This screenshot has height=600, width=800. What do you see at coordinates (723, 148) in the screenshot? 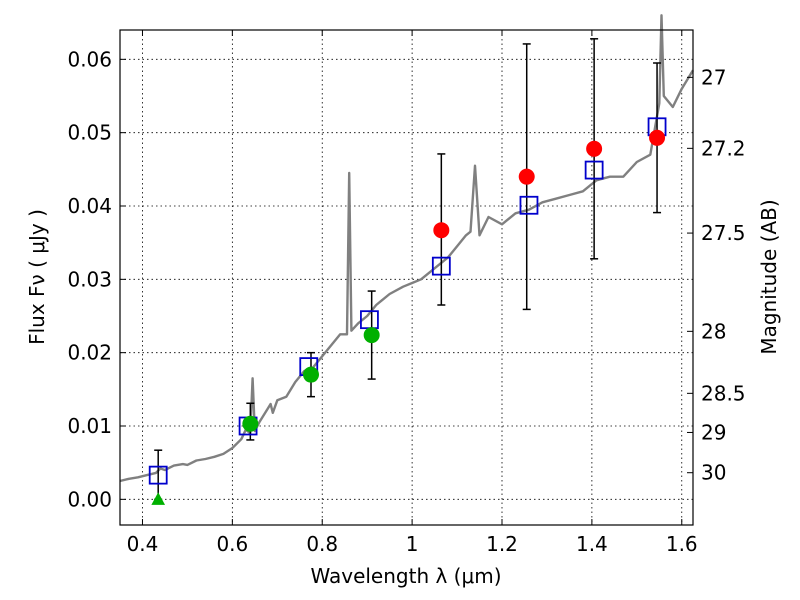
I see `right-tick-label: 27.2` at bounding box center [723, 148].